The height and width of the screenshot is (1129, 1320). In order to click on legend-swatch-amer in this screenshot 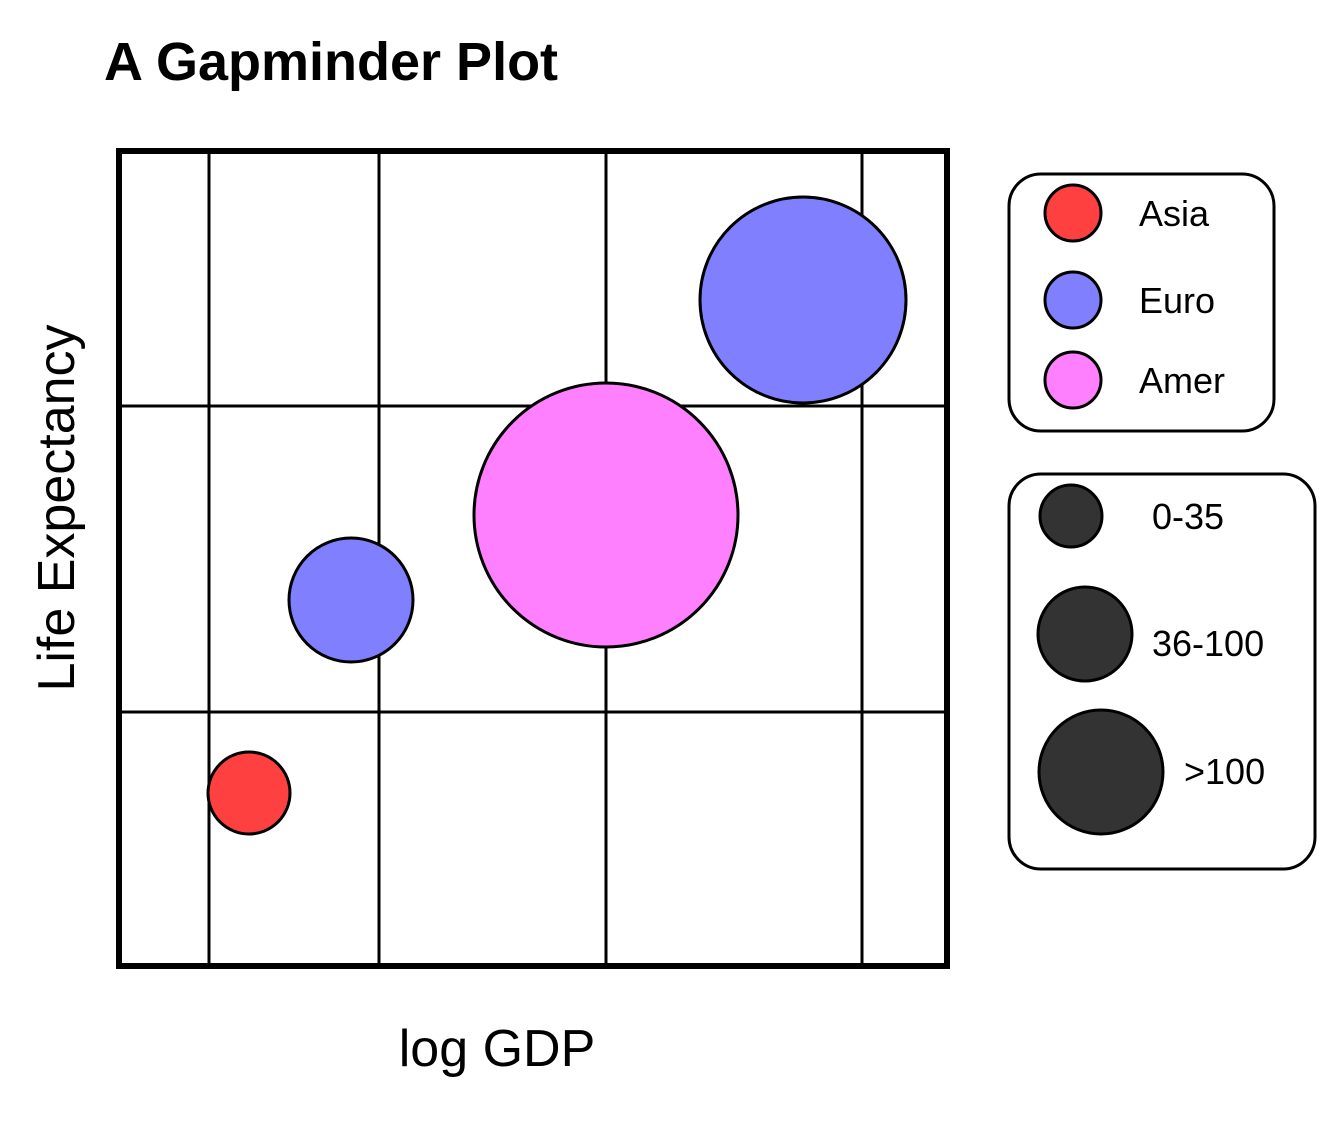, I will do `click(1073, 380)`.